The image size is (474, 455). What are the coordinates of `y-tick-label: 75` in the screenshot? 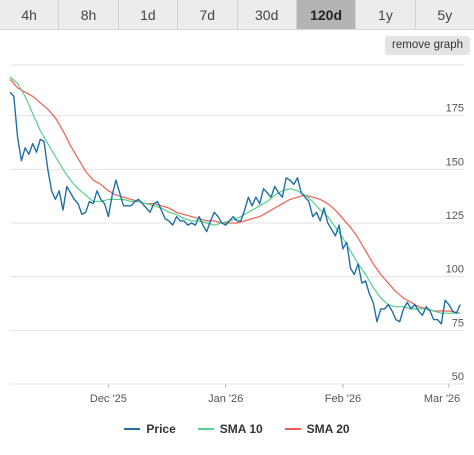 It's located at (458, 323).